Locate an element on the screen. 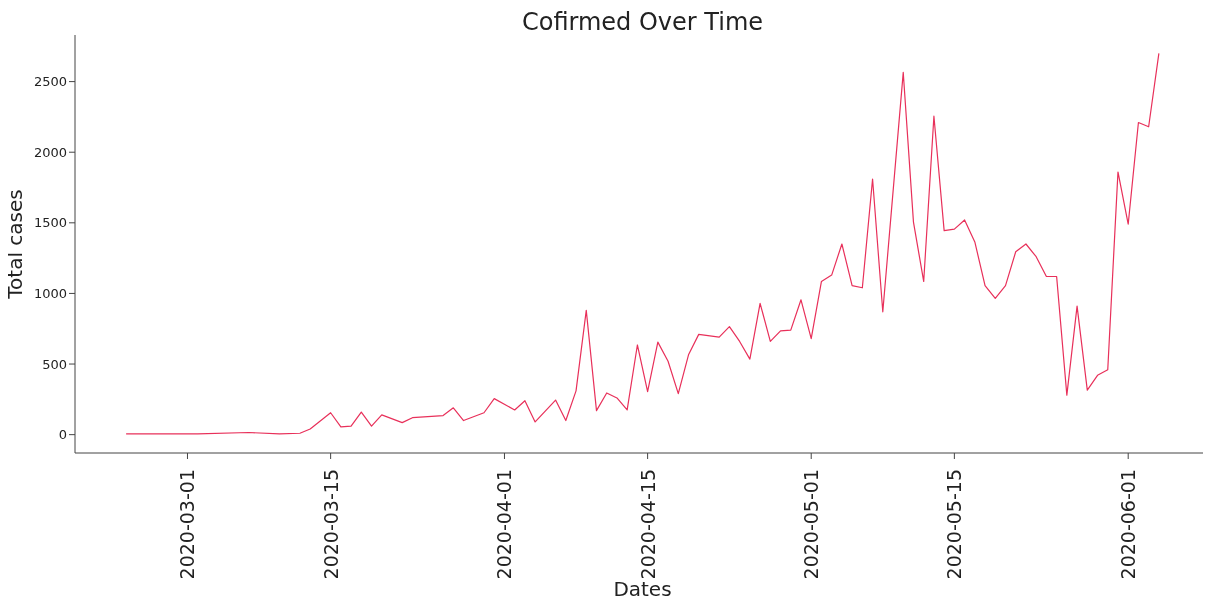  x-axis-title: Dates is located at coordinates (642, 589).